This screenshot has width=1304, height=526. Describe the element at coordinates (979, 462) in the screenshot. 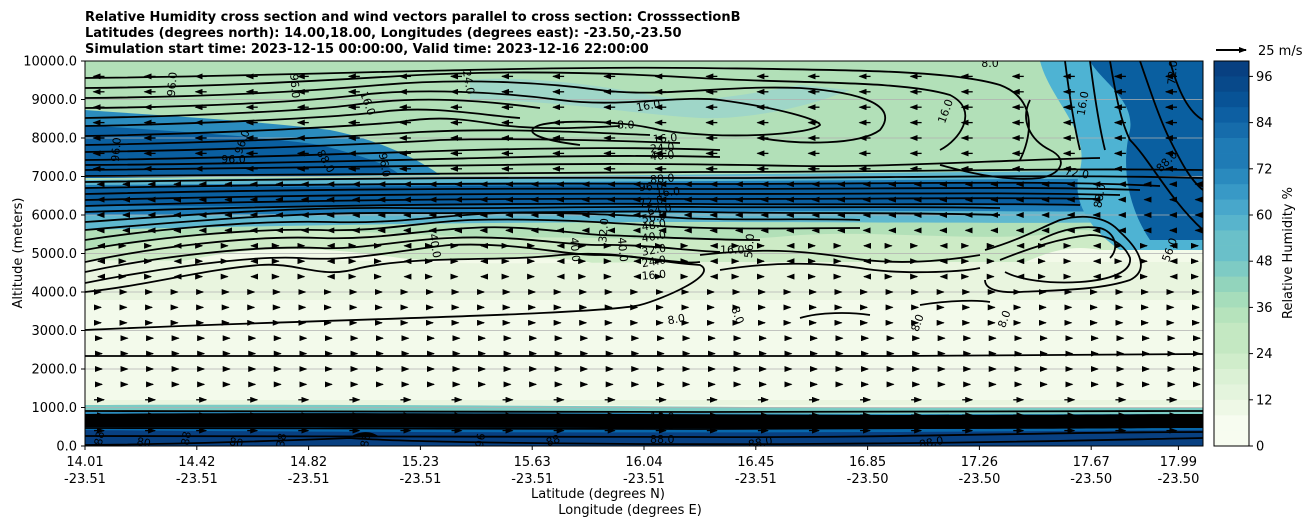

I see `x-tick-label-lat: 17.26` at that location.